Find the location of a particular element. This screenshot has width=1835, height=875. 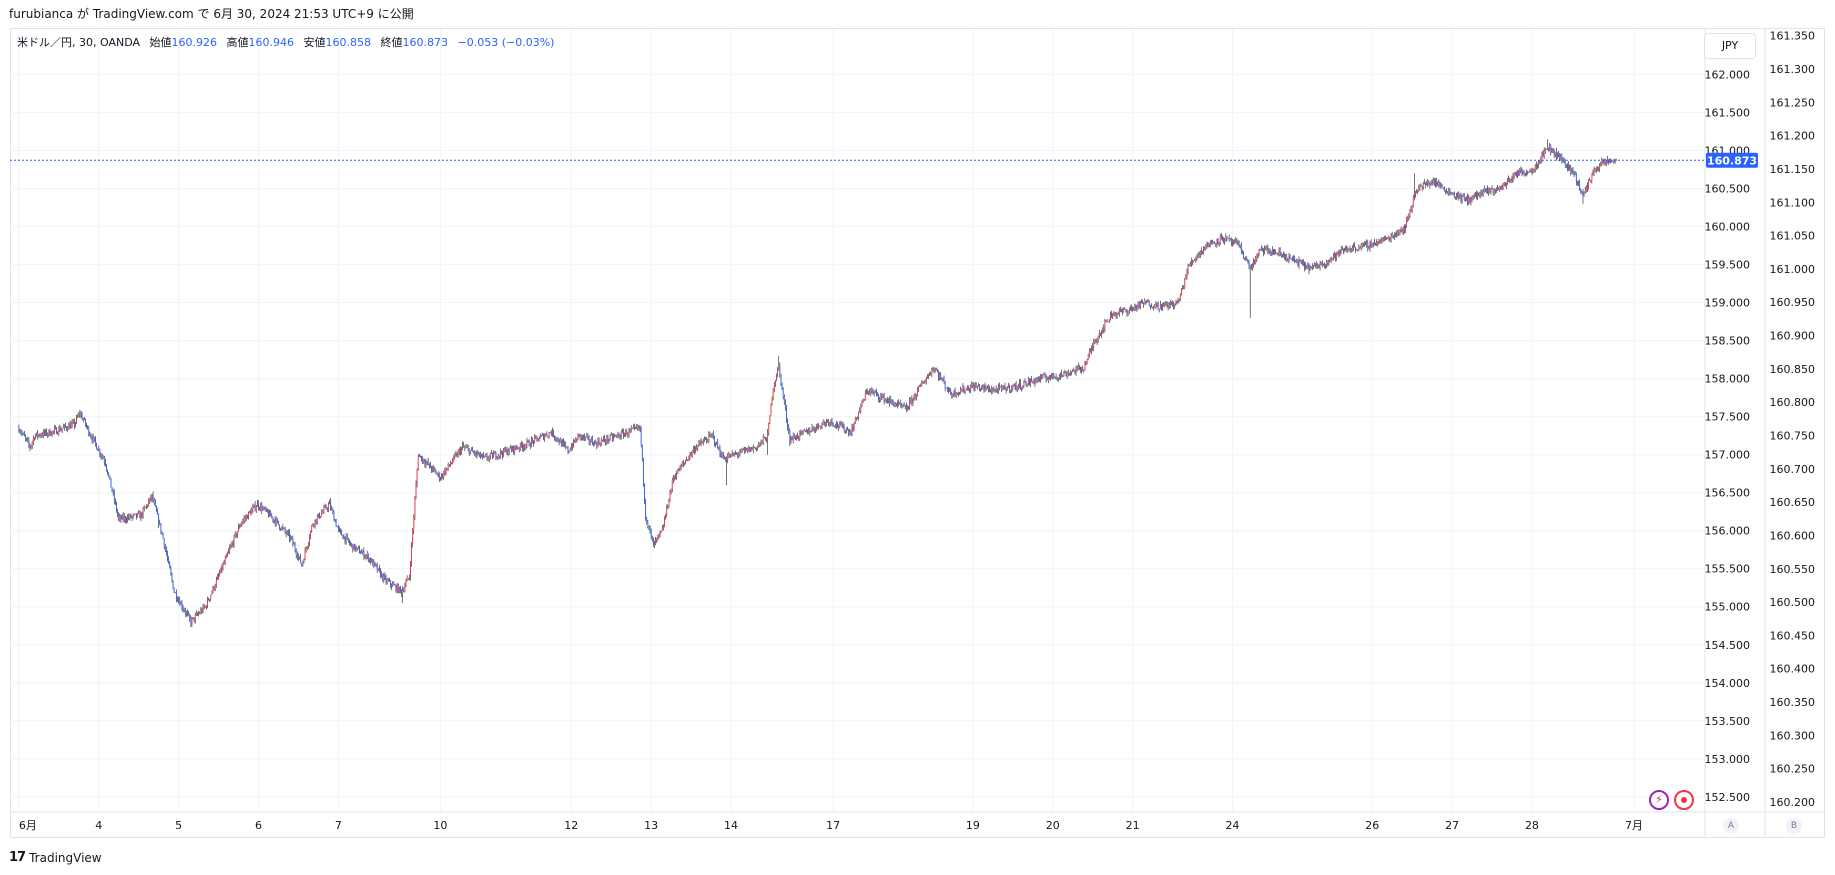

scale-b-button: B is located at coordinates (1794, 826).